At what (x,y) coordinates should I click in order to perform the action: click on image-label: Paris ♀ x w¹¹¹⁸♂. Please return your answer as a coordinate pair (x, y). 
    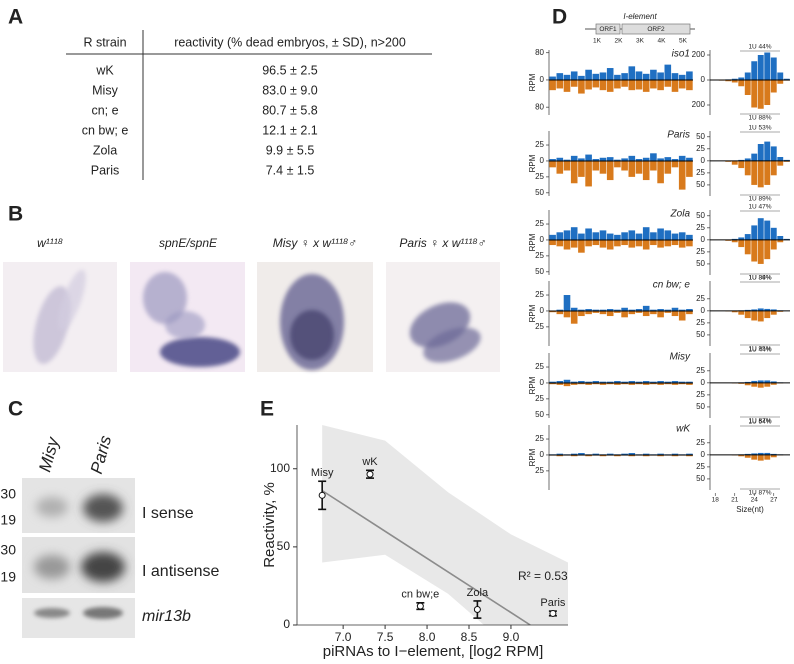
    Looking at the image, I should click on (442, 243).